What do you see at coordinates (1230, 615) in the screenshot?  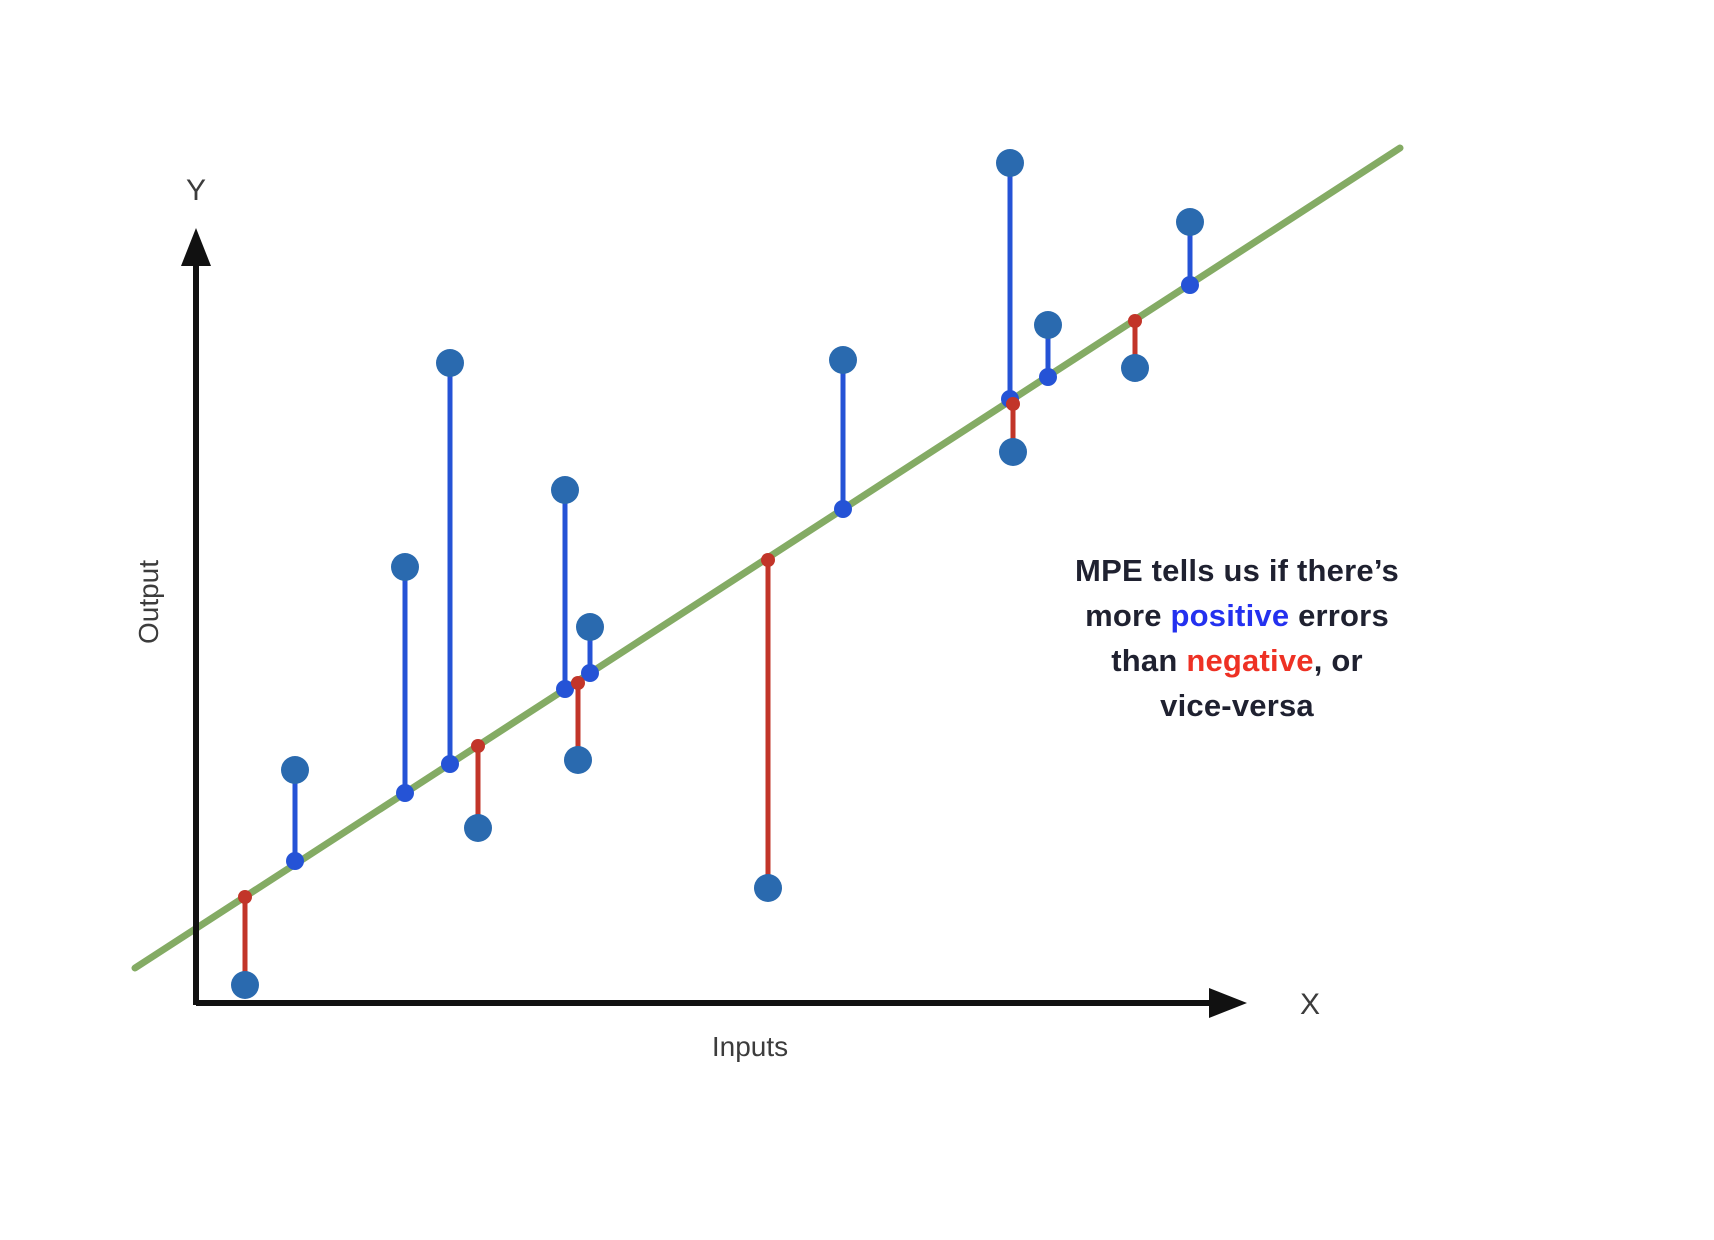 I see `annotation-segment-blue: positive` at bounding box center [1230, 615].